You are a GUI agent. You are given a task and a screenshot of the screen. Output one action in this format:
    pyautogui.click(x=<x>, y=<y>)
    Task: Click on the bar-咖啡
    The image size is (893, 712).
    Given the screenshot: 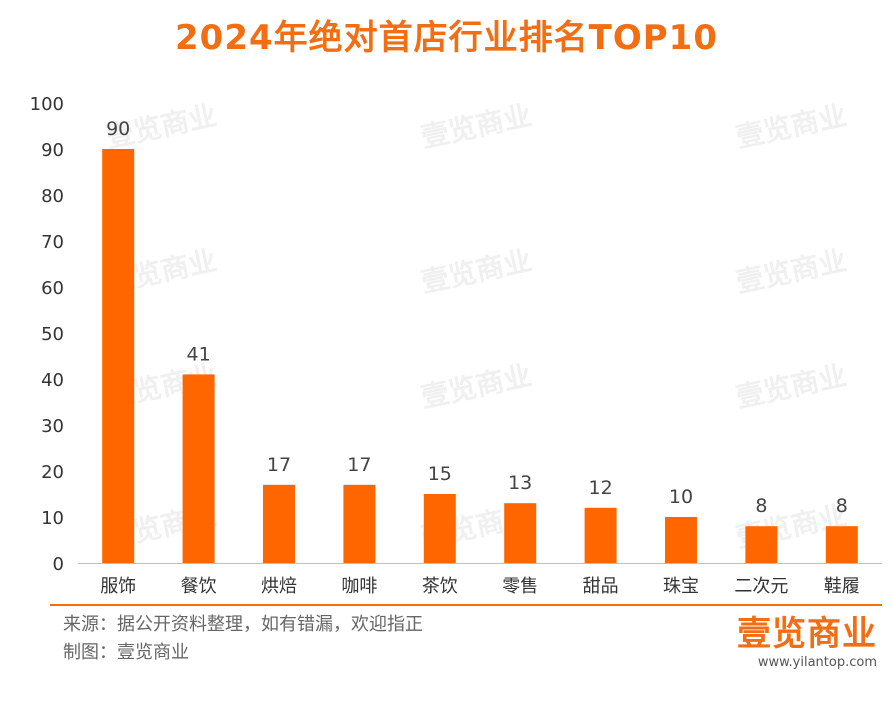 What is the action you would take?
    pyautogui.click(x=359, y=523)
    